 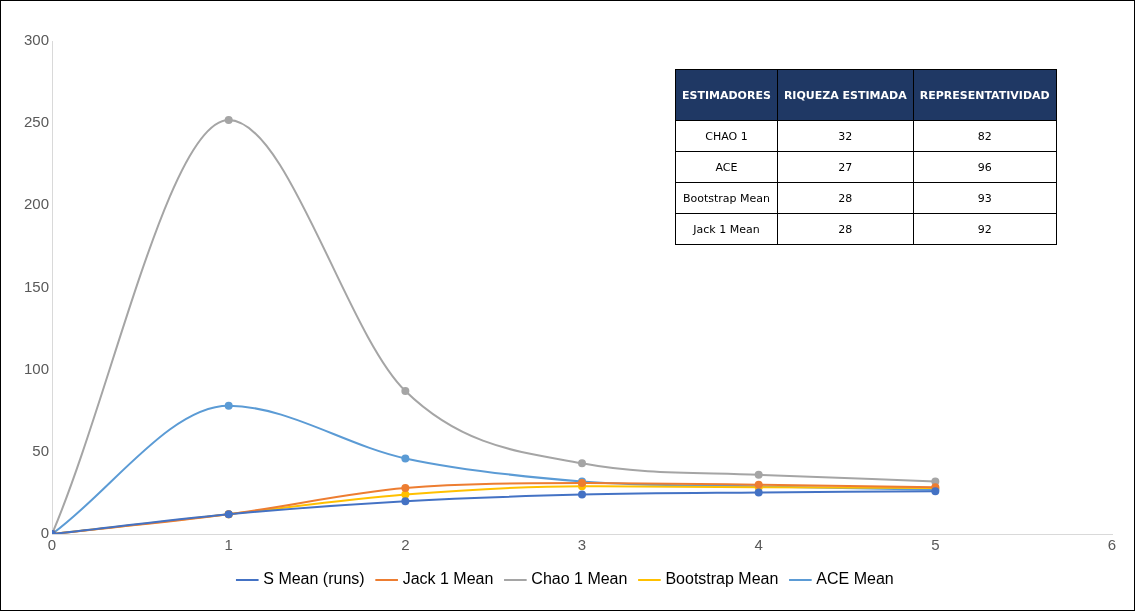 What do you see at coordinates (845, 167) in the screenshot?
I see `annotation: 27` at bounding box center [845, 167].